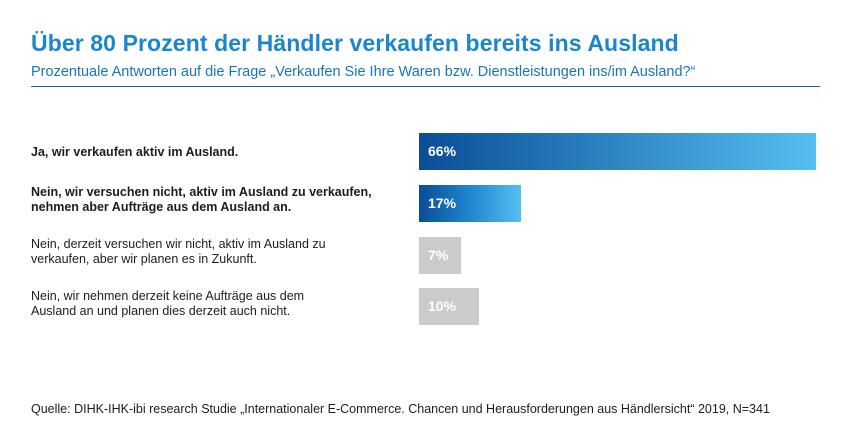 The width and height of the screenshot is (865, 445). Describe the element at coordinates (135, 152) in the screenshot. I see `category-label: Ja, wir verkaufen aktiv im Ausland.` at that location.